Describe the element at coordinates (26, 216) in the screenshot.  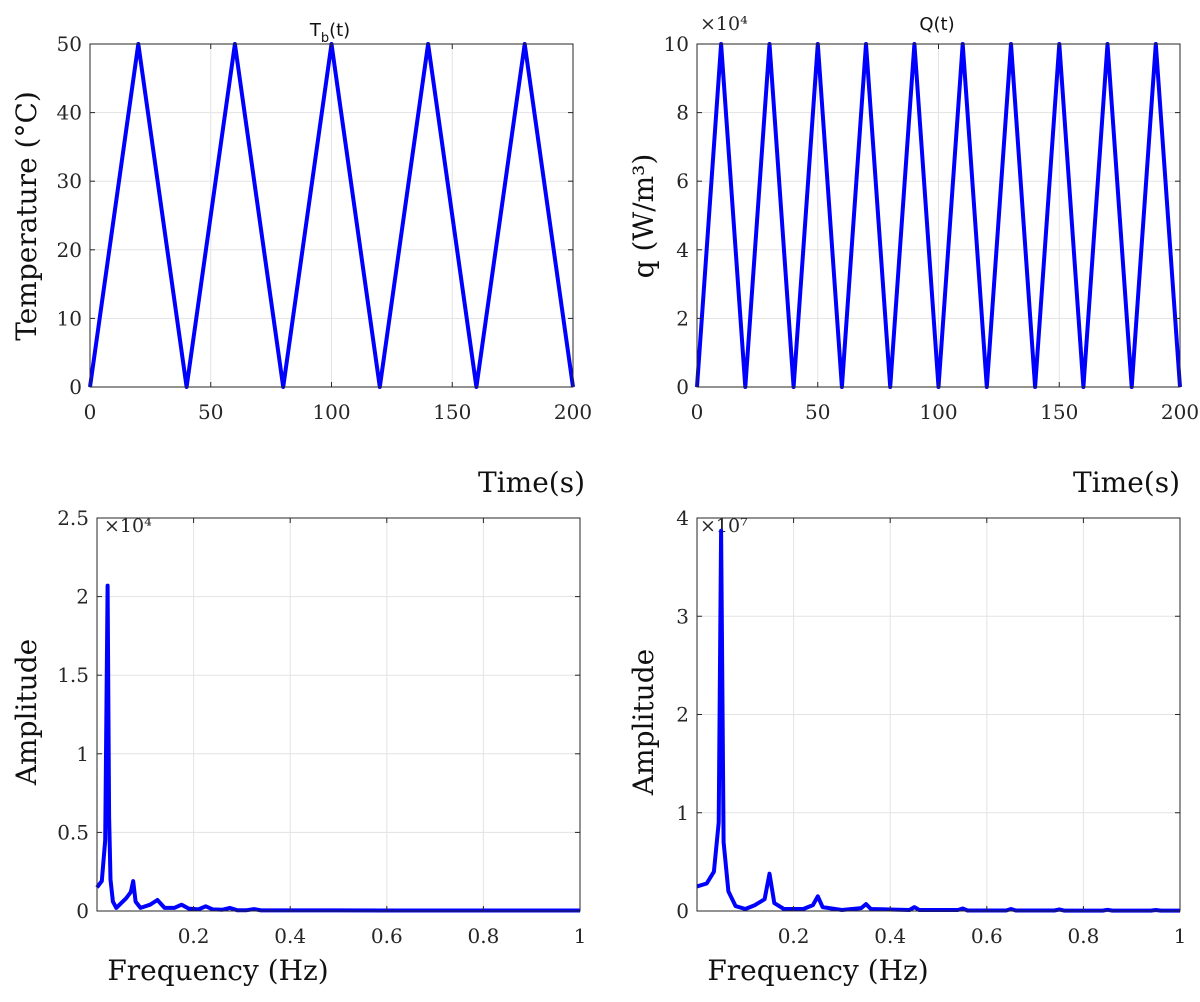
I see `panel-temperature-ylabel: Temperature (°C)` at that location.